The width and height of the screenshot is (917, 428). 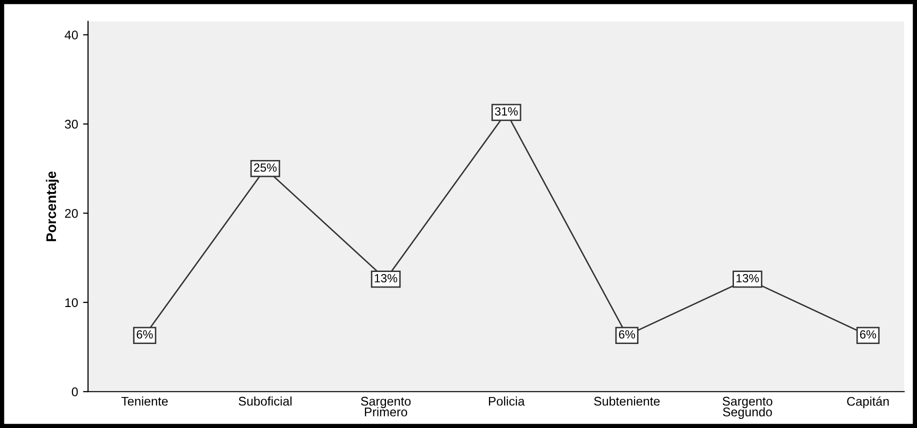 What do you see at coordinates (144, 401) in the screenshot?
I see `x-tick-label: Teniente` at bounding box center [144, 401].